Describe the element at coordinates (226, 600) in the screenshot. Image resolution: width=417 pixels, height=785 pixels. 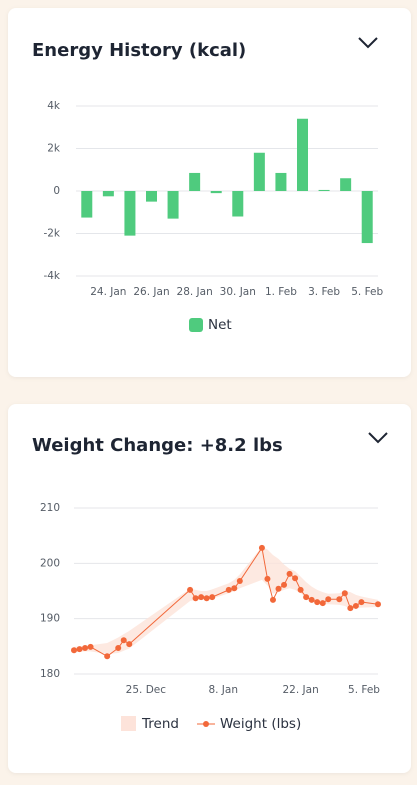
I see `trend-band` at that location.